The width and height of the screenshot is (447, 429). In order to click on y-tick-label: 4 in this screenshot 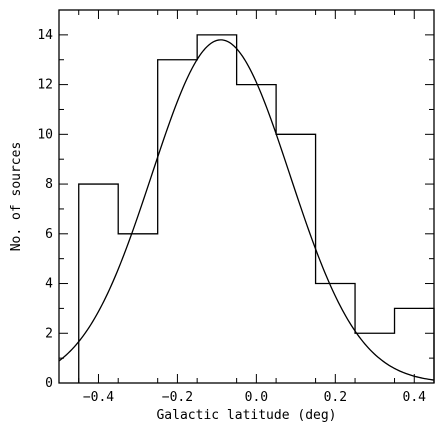, I will do `click(49, 284)`.